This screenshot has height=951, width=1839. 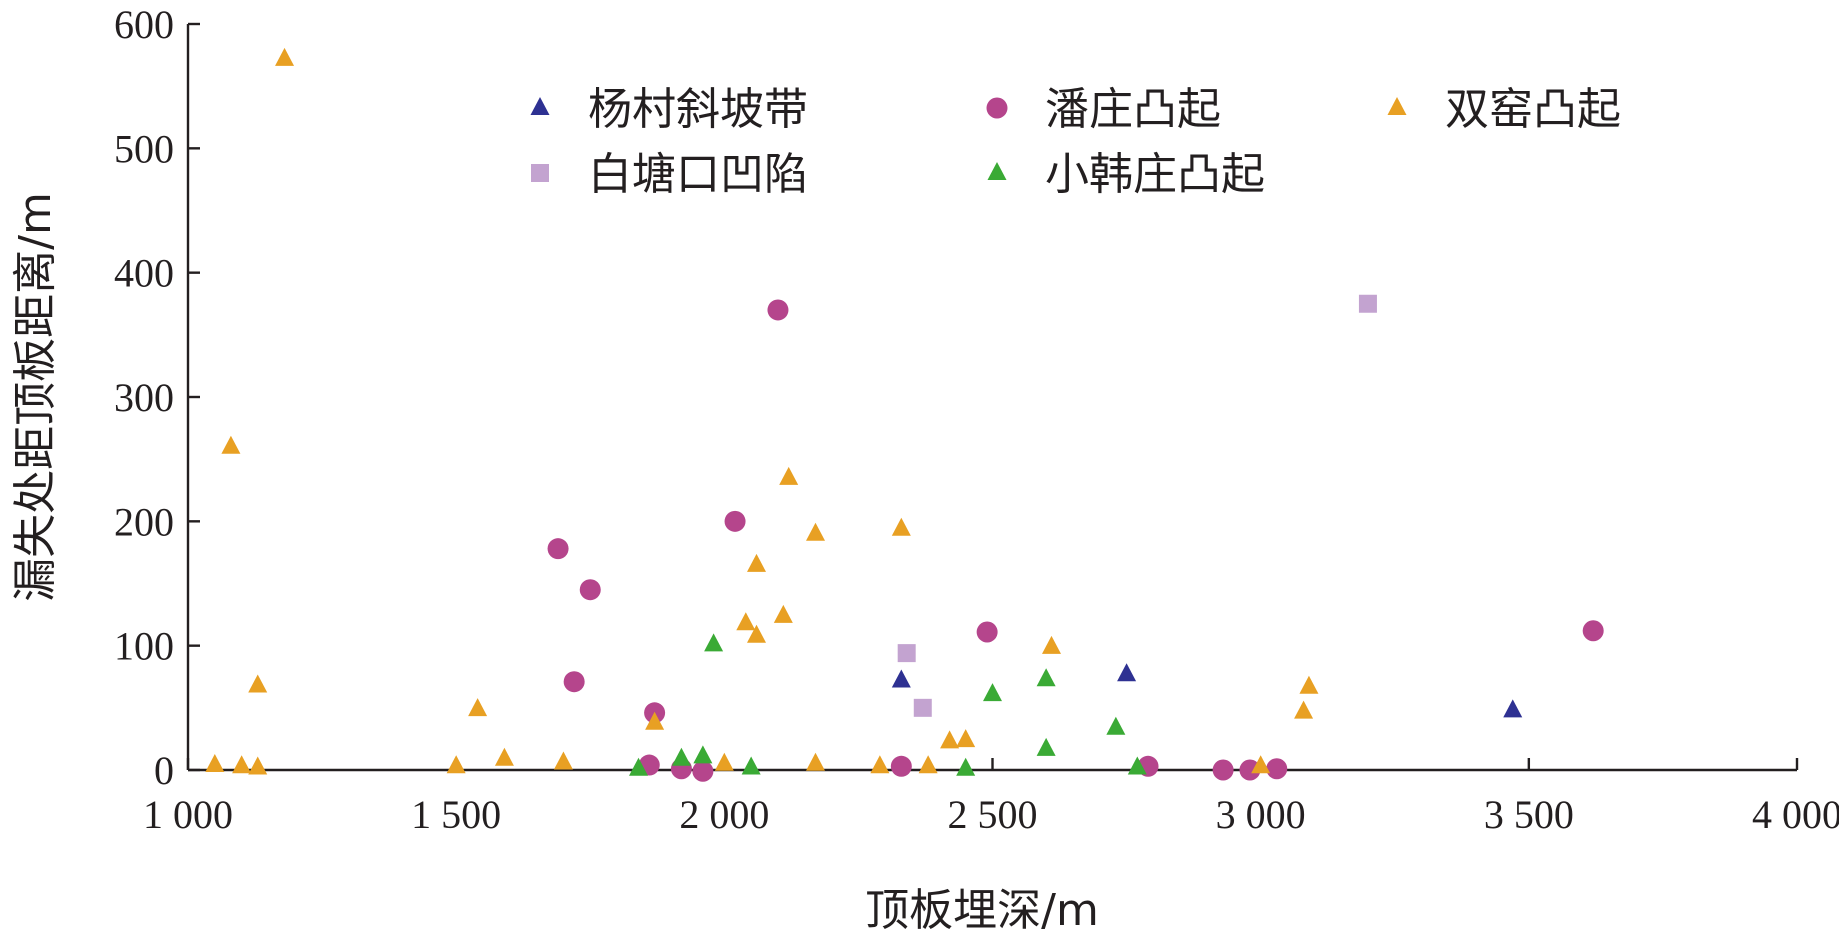 What do you see at coordinates (144, 521) in the screenshot?
I see `y-tick-label: 200` at bounding box center [144, 521].